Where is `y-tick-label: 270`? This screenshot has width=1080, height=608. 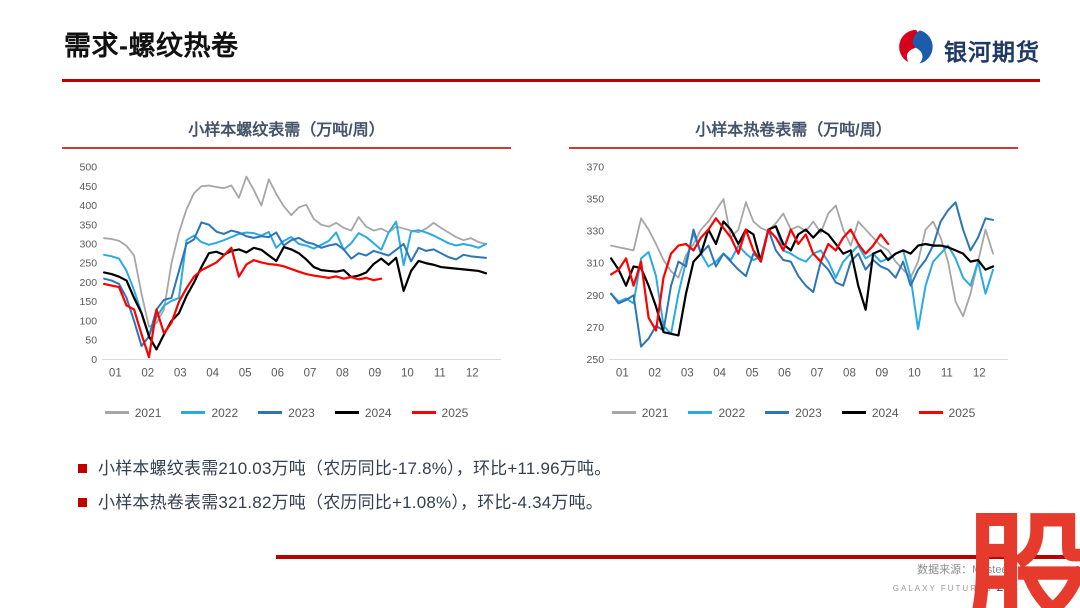 y-tick-label: 270 is located at coordinates (596, 328).